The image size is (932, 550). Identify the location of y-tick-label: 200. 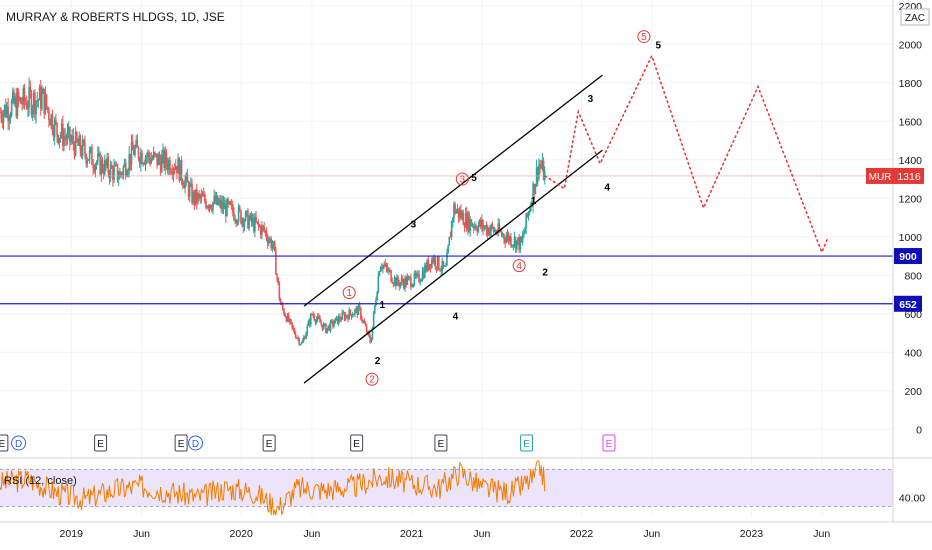
(913, 392).